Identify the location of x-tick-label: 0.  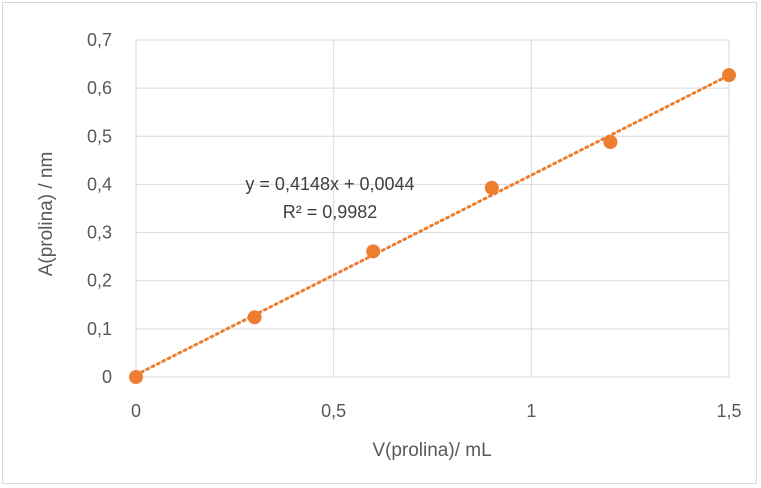
(136, 411).